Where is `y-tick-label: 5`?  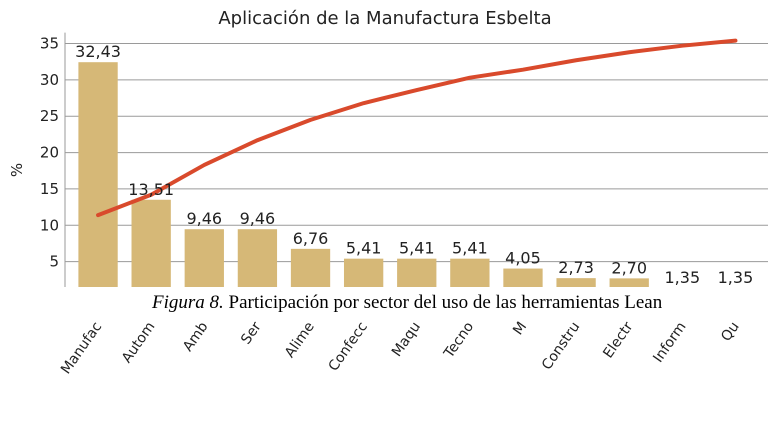 y-tick-label: 5 is located at coordinates (54, 262).